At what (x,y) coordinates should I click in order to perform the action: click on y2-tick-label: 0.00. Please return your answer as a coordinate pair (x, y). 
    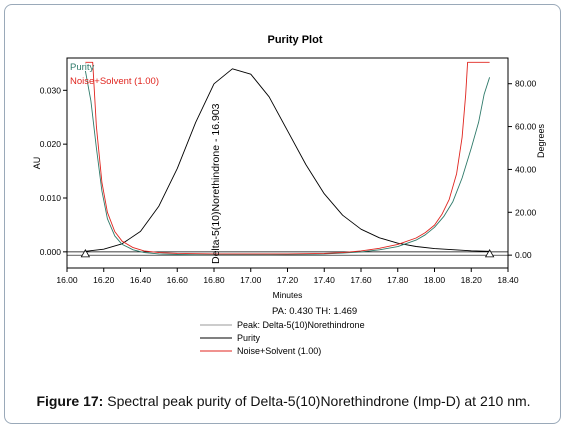
    Looking at the image, I should click on (523, 255).